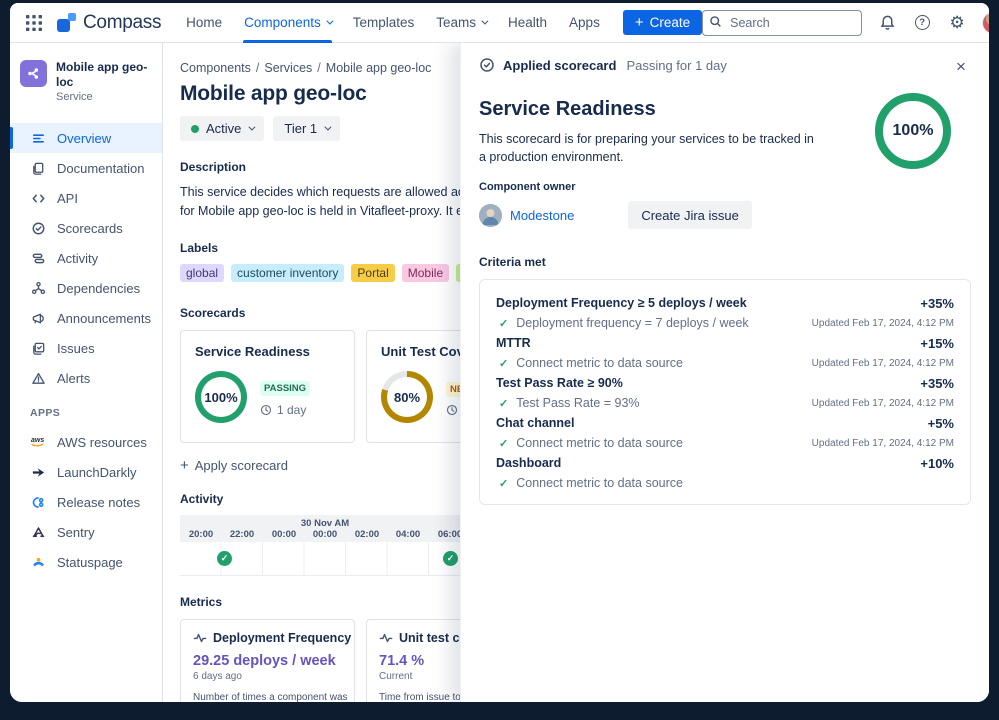 The height and width of the screenshot is (720, 999). Describe the element at coordinates (512, 262) in the screenshot. I see `criteria-heading: Criteria met` at that location.